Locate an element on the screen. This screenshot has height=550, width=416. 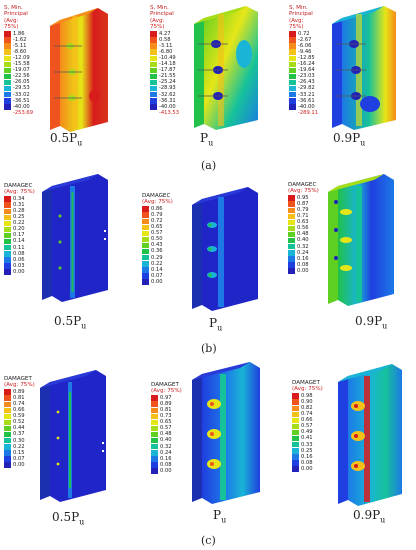
legend-entry: -19.64 is located at coordinates (303, 70).